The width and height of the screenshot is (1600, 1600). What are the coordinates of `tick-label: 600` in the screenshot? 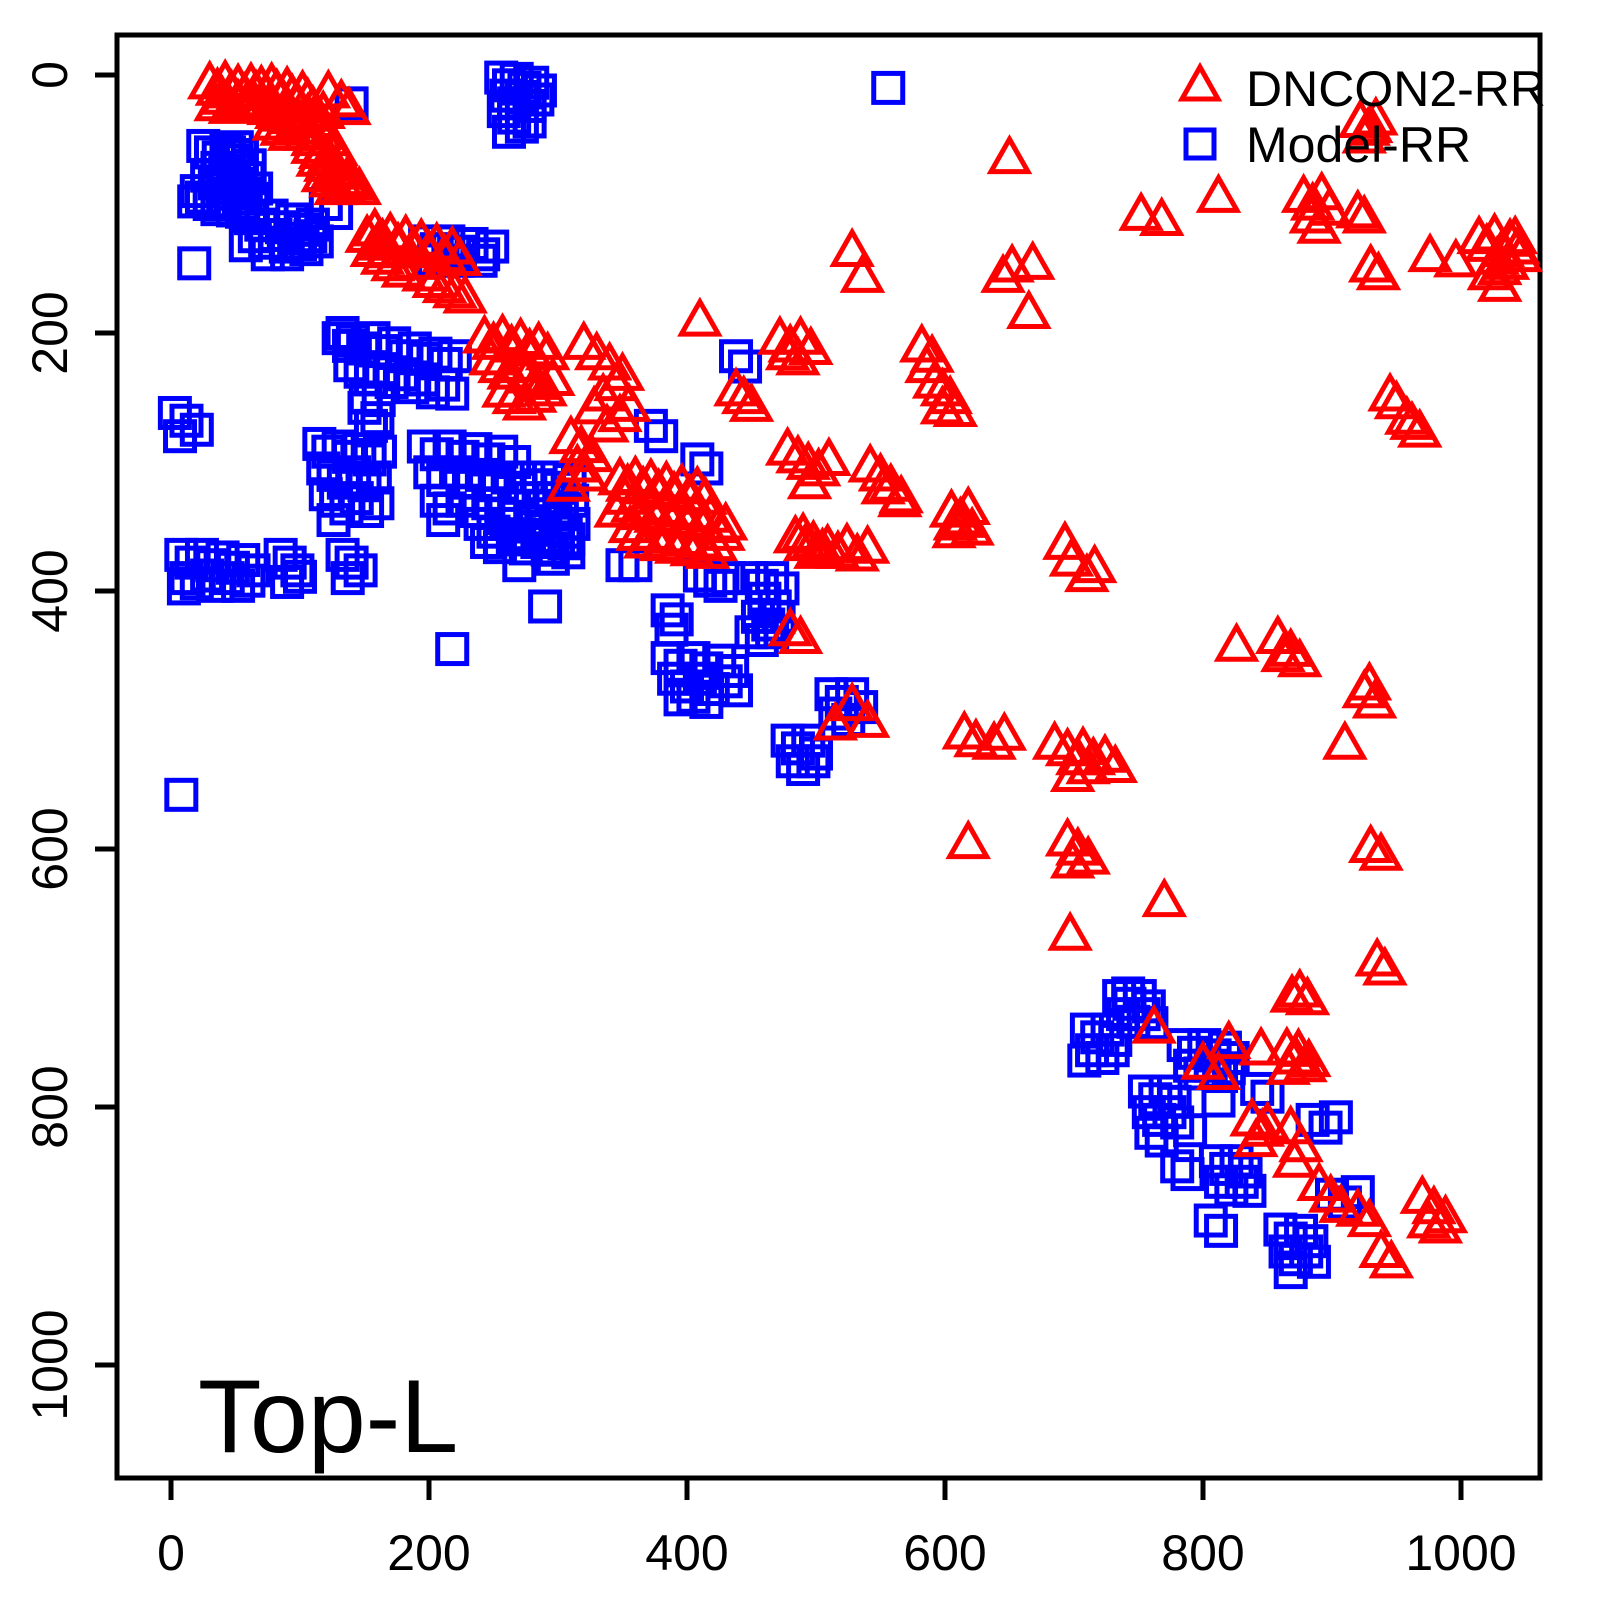 It's located at (50, 848).